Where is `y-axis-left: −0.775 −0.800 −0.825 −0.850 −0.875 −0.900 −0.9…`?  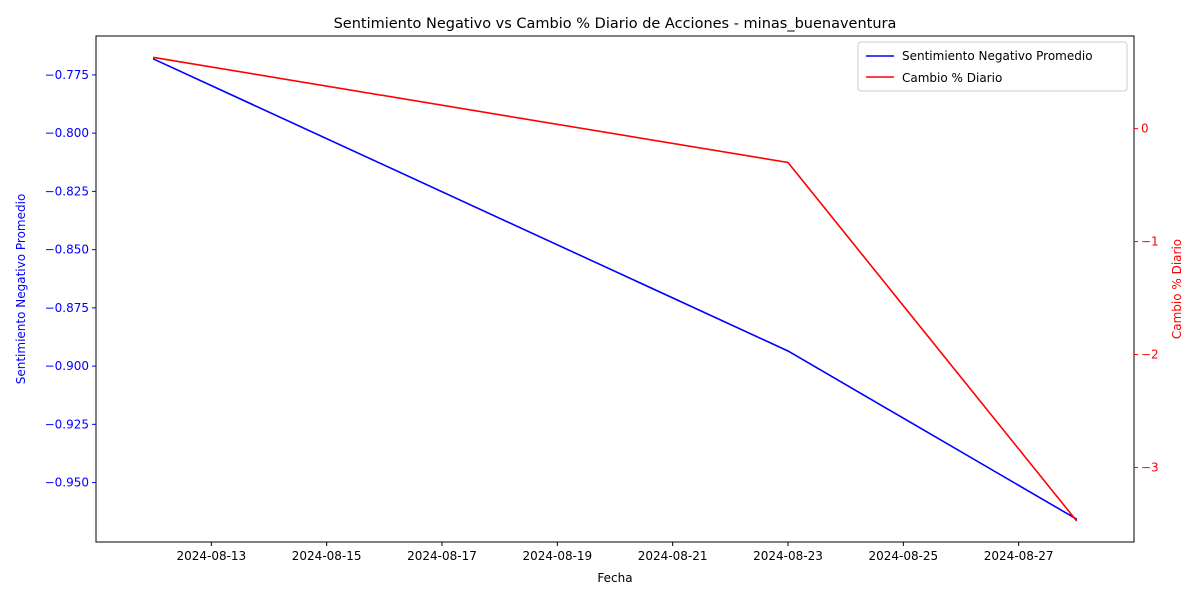
y-axis-left: −0.775 −0.800 −0.825 −0.850 −0.875 −0.900 −0.9… is located at coordinates (70, 279).